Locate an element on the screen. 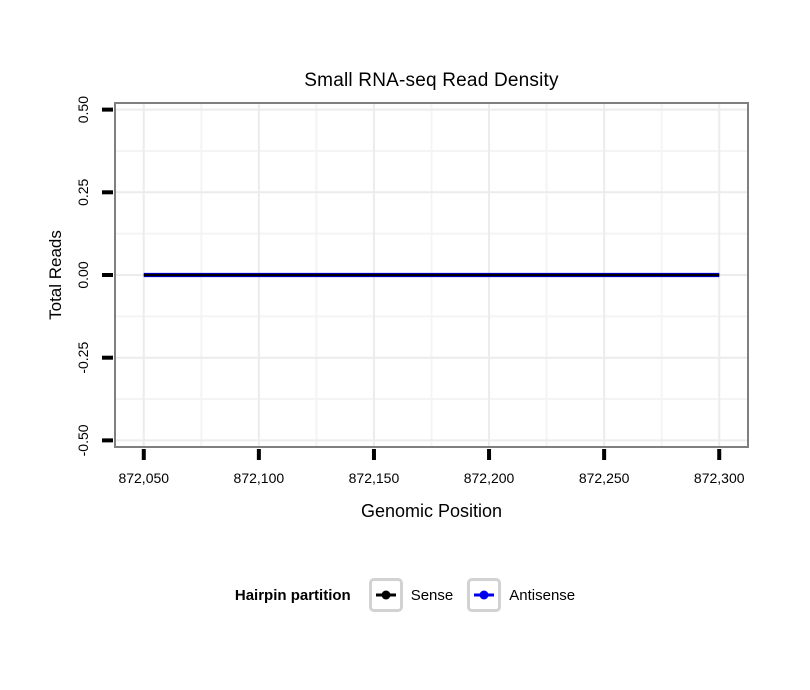 This screenshot has height=690, width=810. legend-label-antisense: Antisense is located at coordinates (542, 595).